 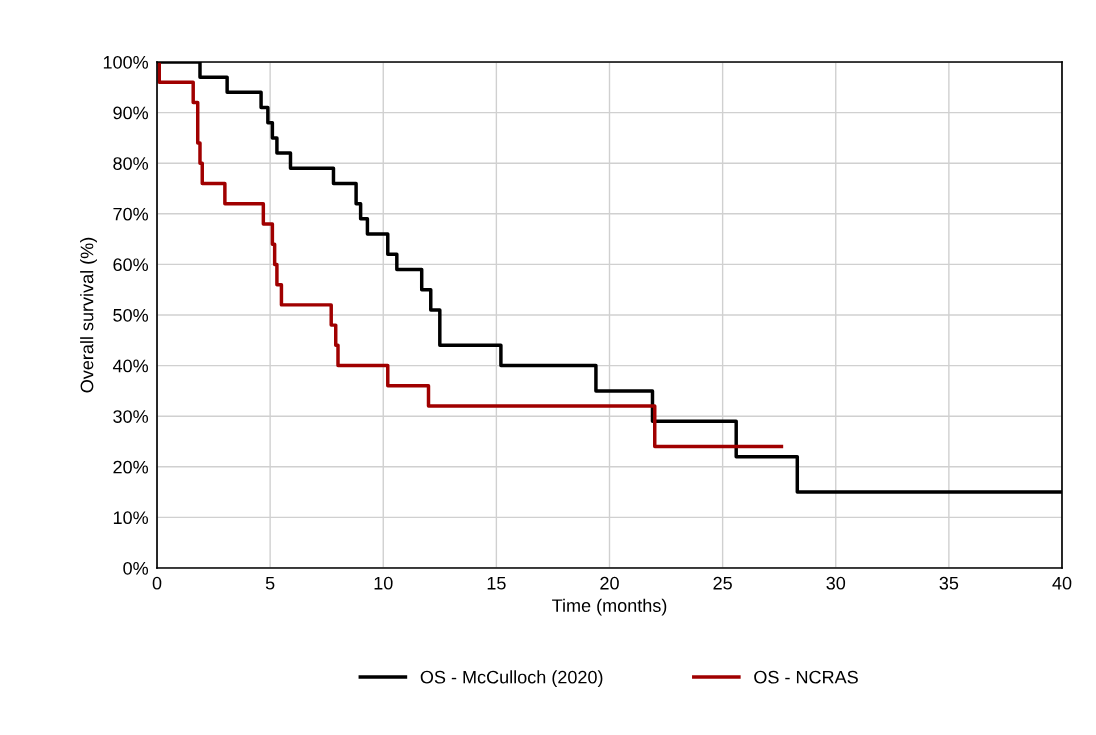 What do you see at coordinates (270, 583) in the screenshot?
I see `x-tick-label: 5` at bounding box center [270, 583].